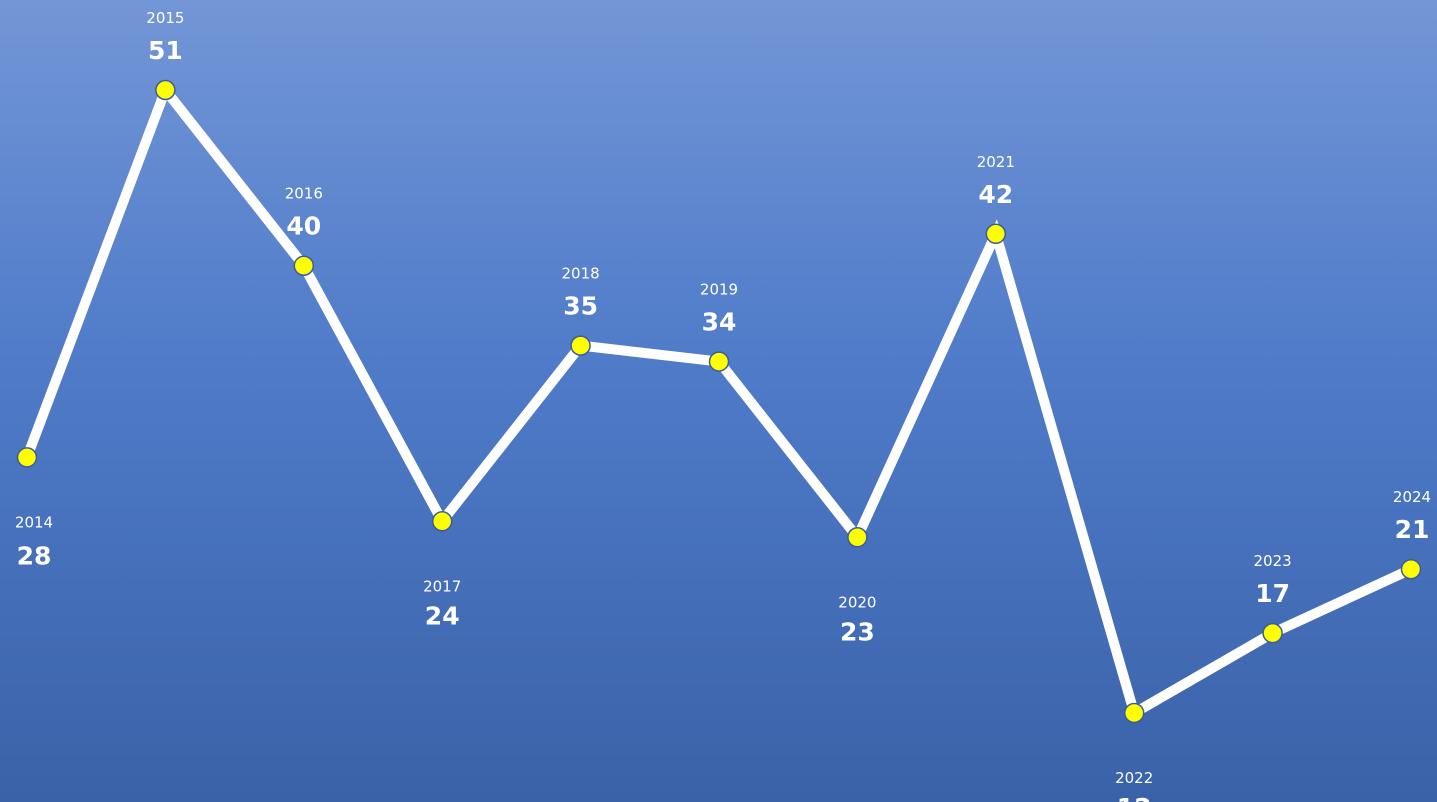  I want to click on value-label-2014: 28, so click(34, 555).